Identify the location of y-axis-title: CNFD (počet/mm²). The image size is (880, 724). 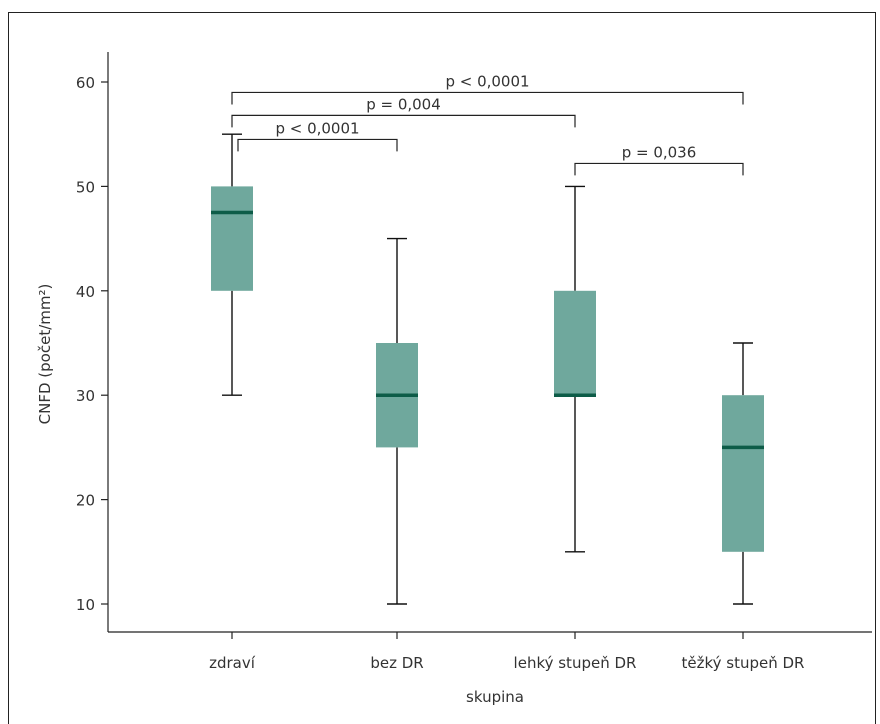
(45, 354).